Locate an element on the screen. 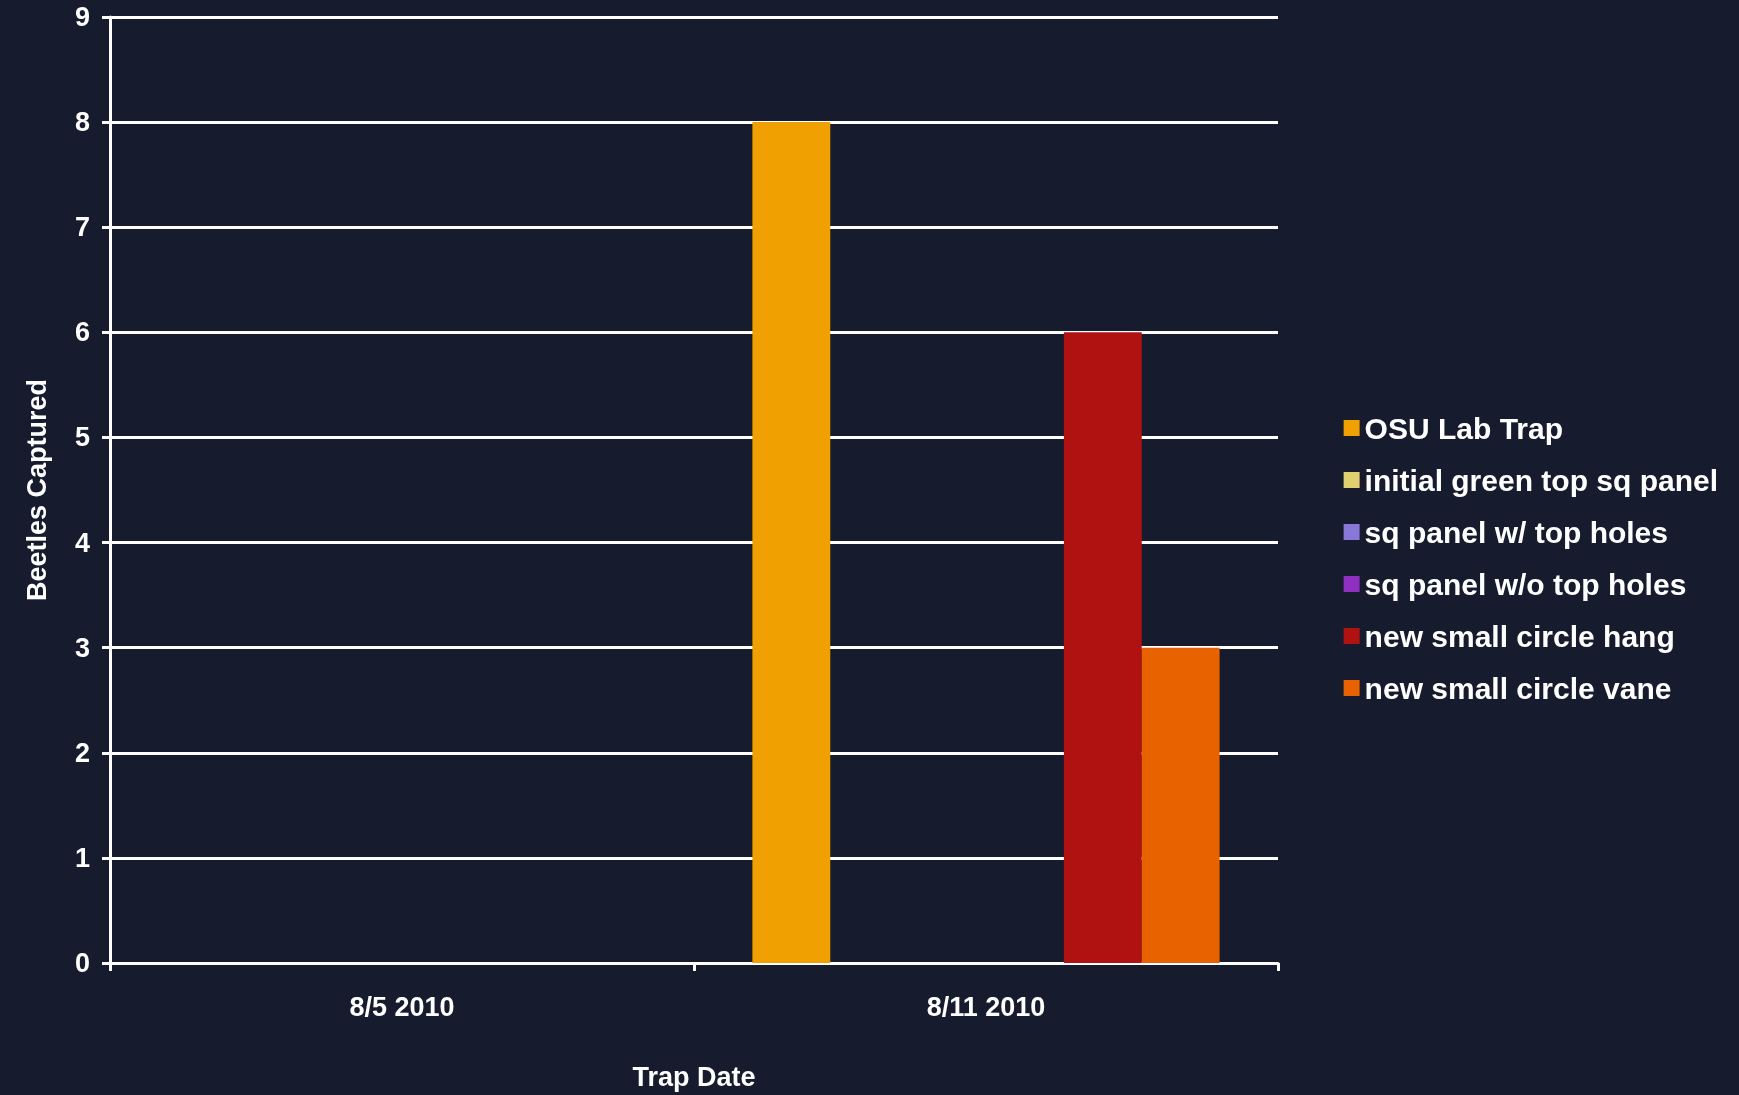  legend-label: new small circle hang is located at coordinates (1519, 636).